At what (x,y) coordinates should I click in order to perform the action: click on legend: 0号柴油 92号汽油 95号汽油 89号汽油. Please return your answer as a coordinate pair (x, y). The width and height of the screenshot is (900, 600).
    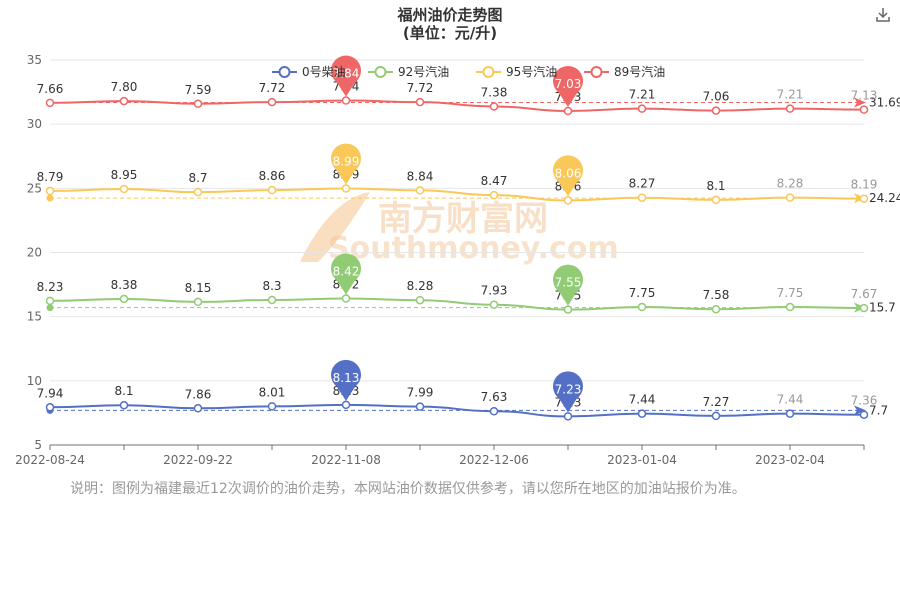
    Looking at the image, I should click on (468, 71).